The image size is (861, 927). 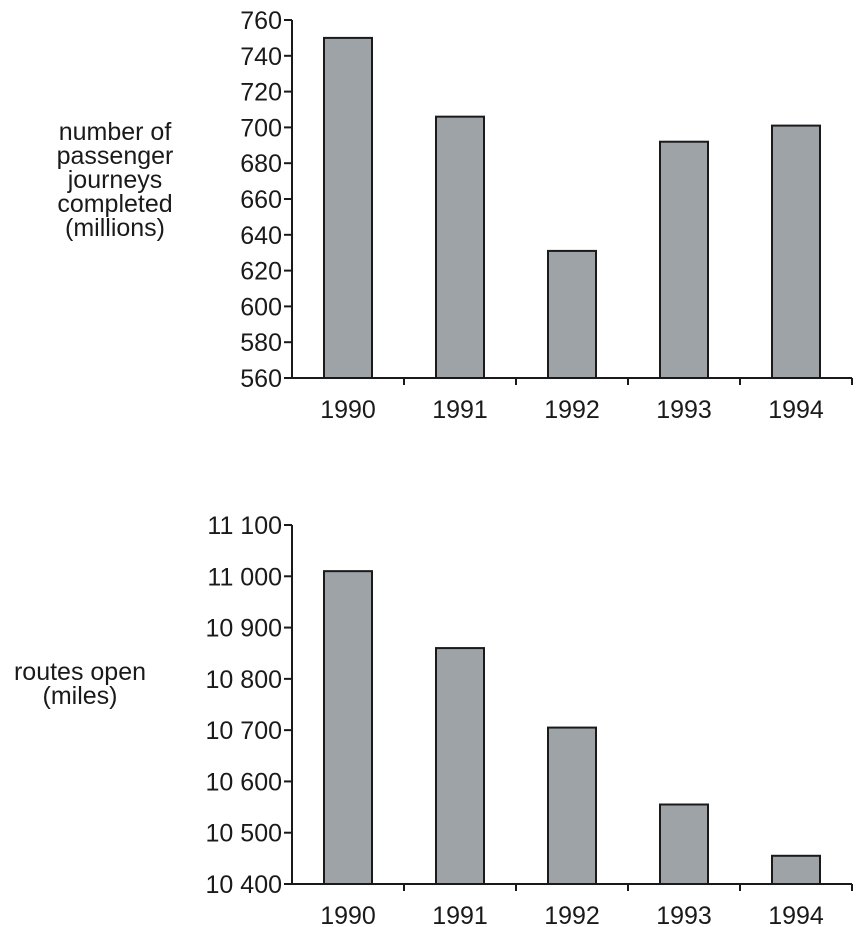 What do you see at coordinates (261, 379) in the screenshot?
I see `chart1-y-tick-label: 560` at bounding box center [261, 379].